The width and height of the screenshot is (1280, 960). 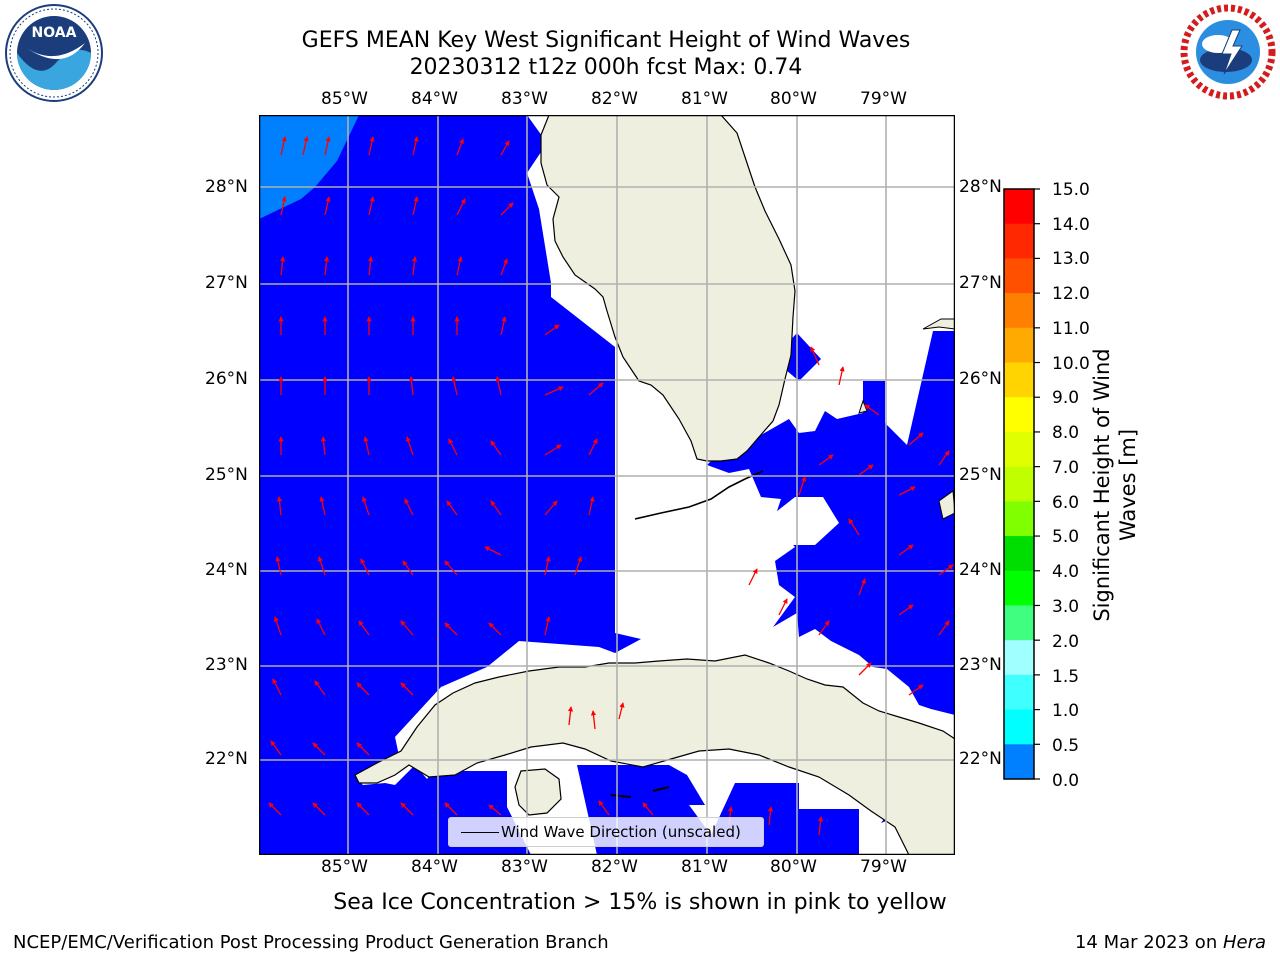 What do you see at coordinates (980, 379) in the screenshot?
I see `lat-label-right: 26°N` at bounding box center [980, 379].